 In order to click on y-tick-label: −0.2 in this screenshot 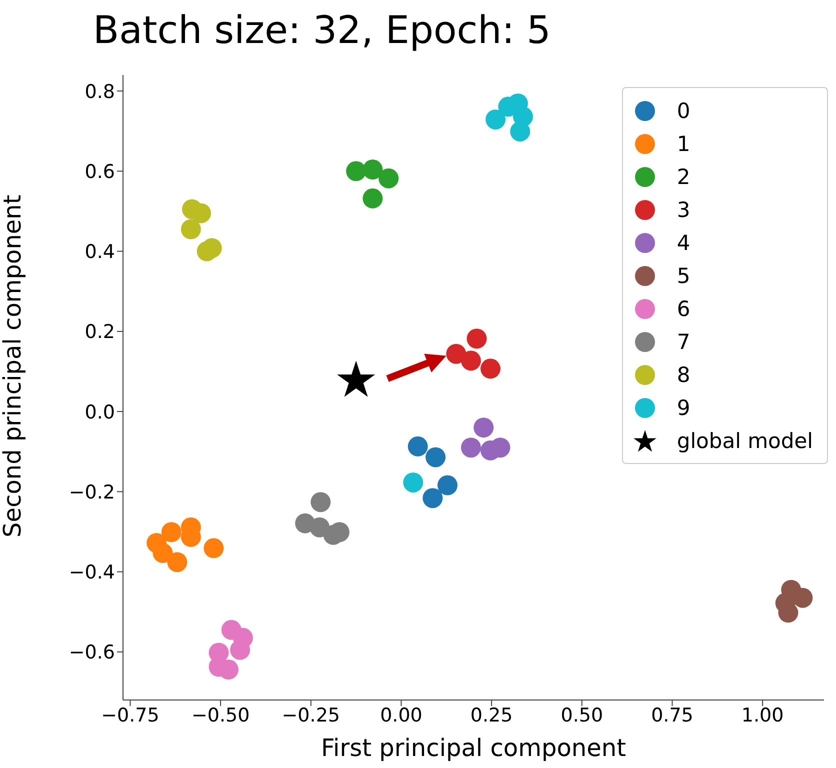, I will do `click(91, 492)`.